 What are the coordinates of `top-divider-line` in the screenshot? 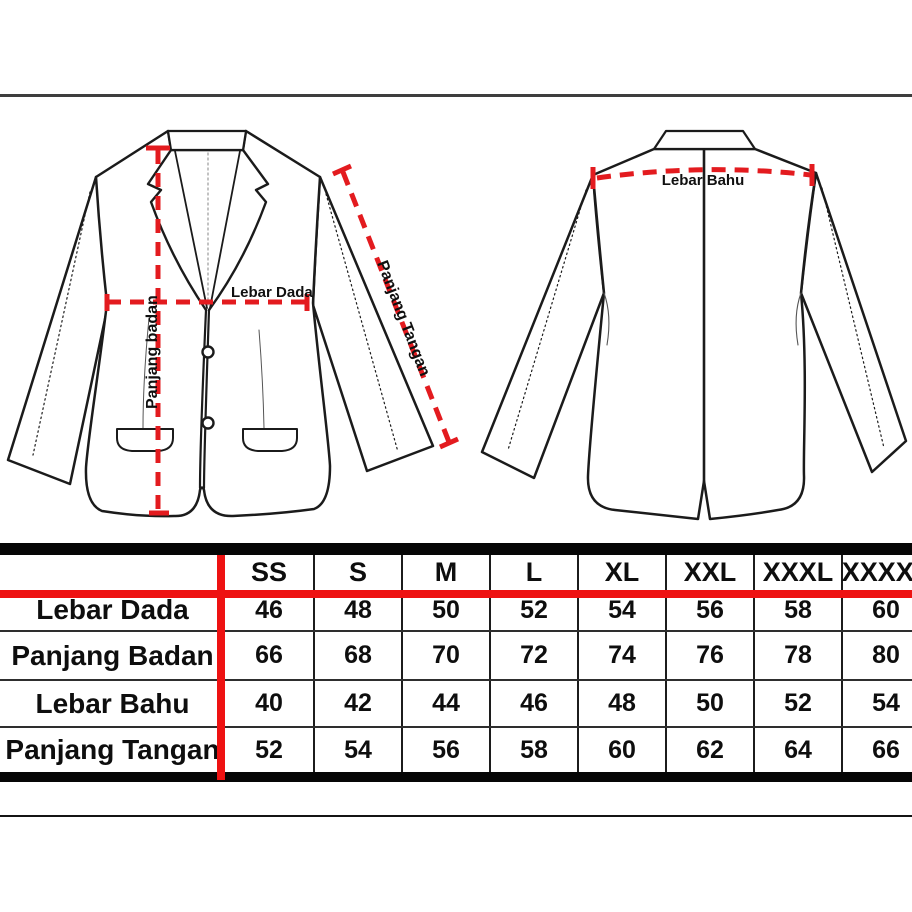 It's located at (456, 95).